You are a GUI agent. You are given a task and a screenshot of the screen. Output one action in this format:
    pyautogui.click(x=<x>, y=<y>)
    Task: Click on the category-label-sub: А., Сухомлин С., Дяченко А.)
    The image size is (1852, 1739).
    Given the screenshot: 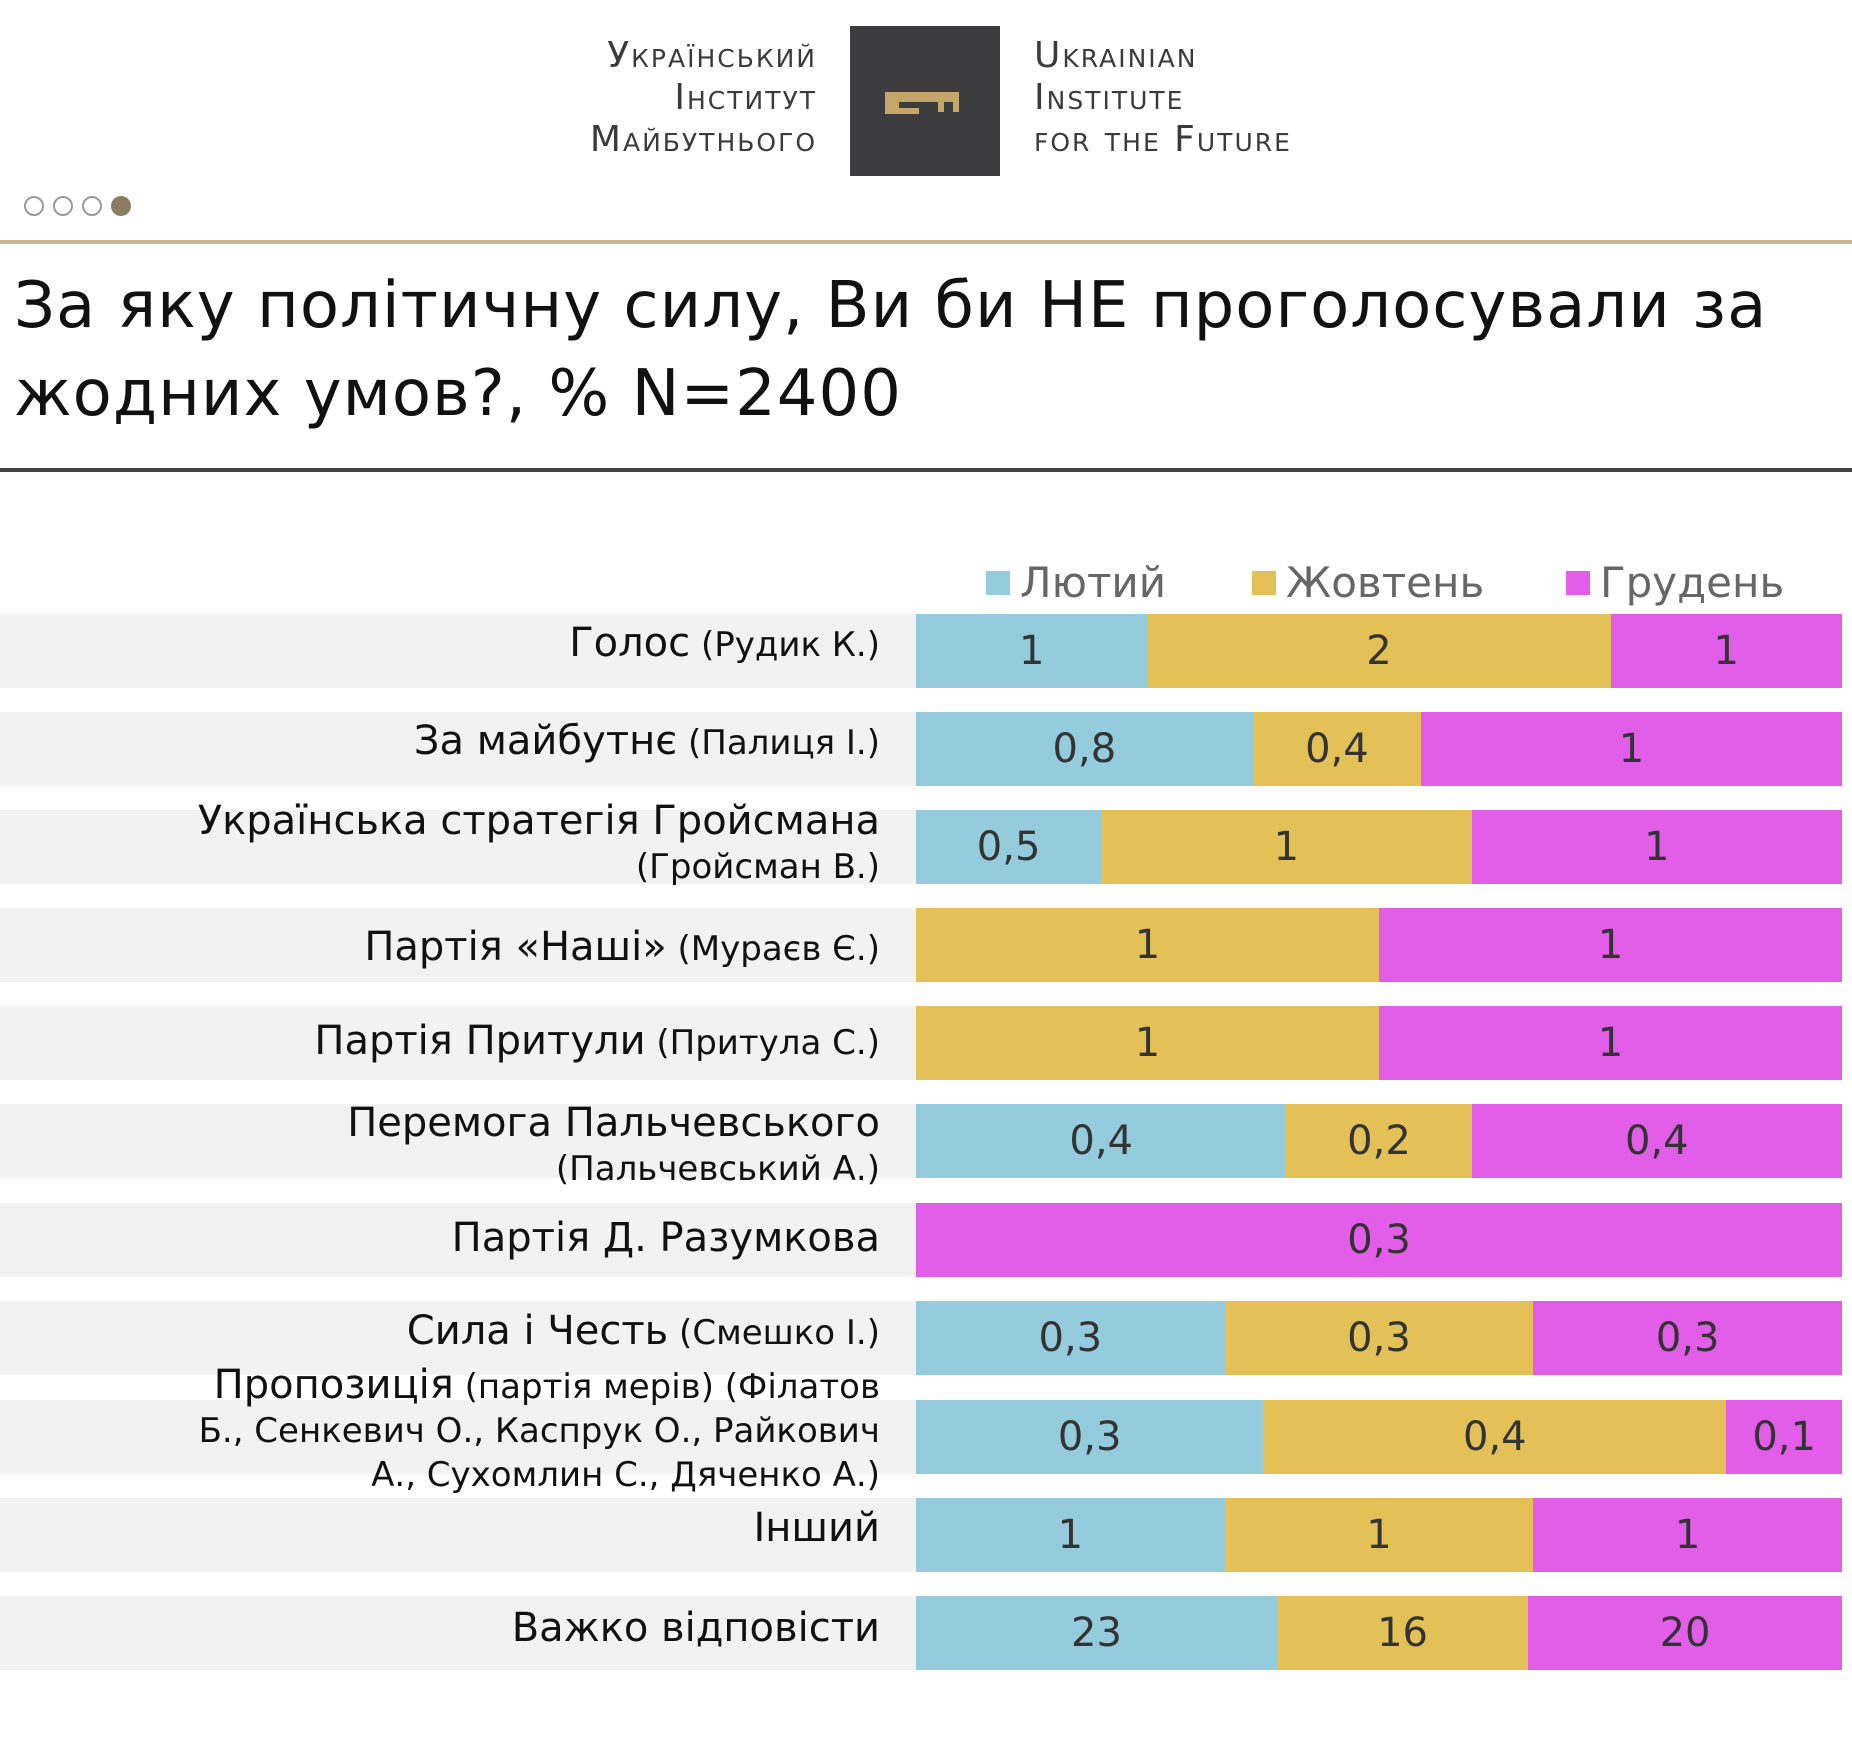 What is the action you would take?
    pyautogui.click(x=625, y=1475)
    